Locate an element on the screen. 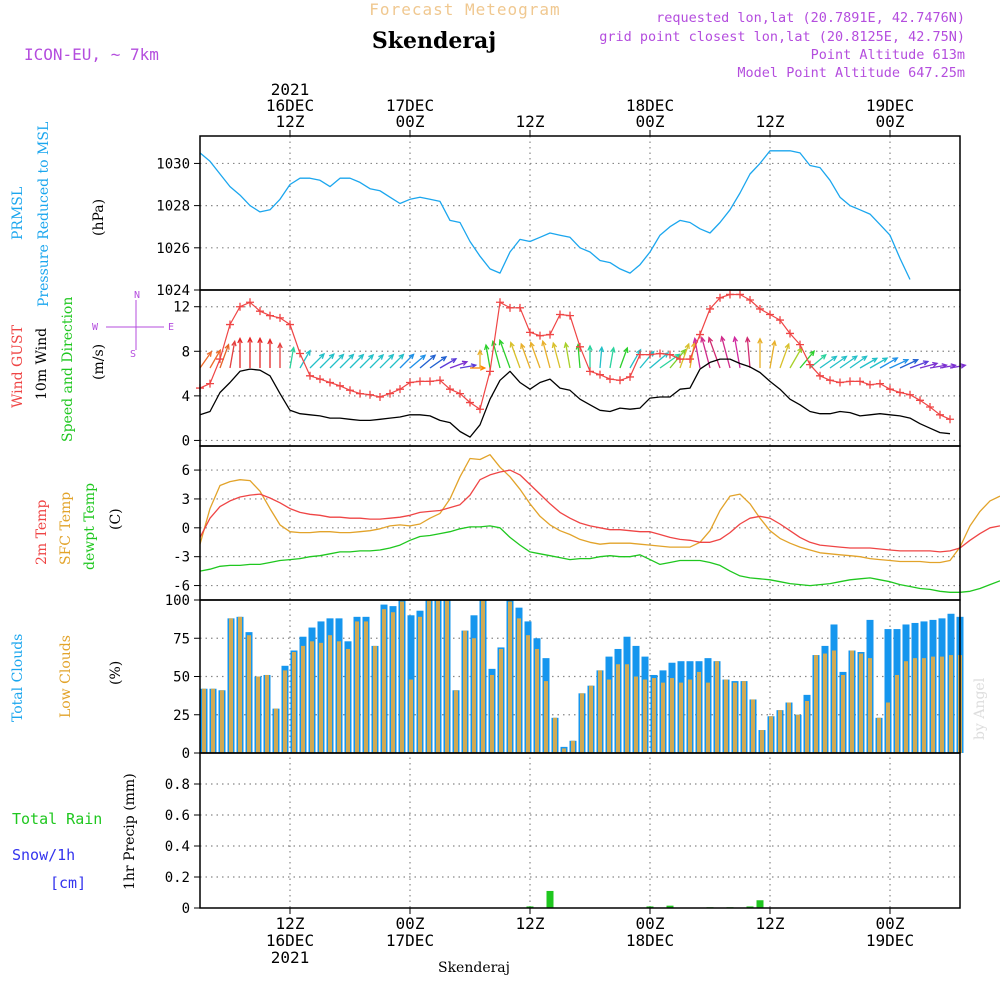  watermark: by Angel is located at coordinates (980, 708).